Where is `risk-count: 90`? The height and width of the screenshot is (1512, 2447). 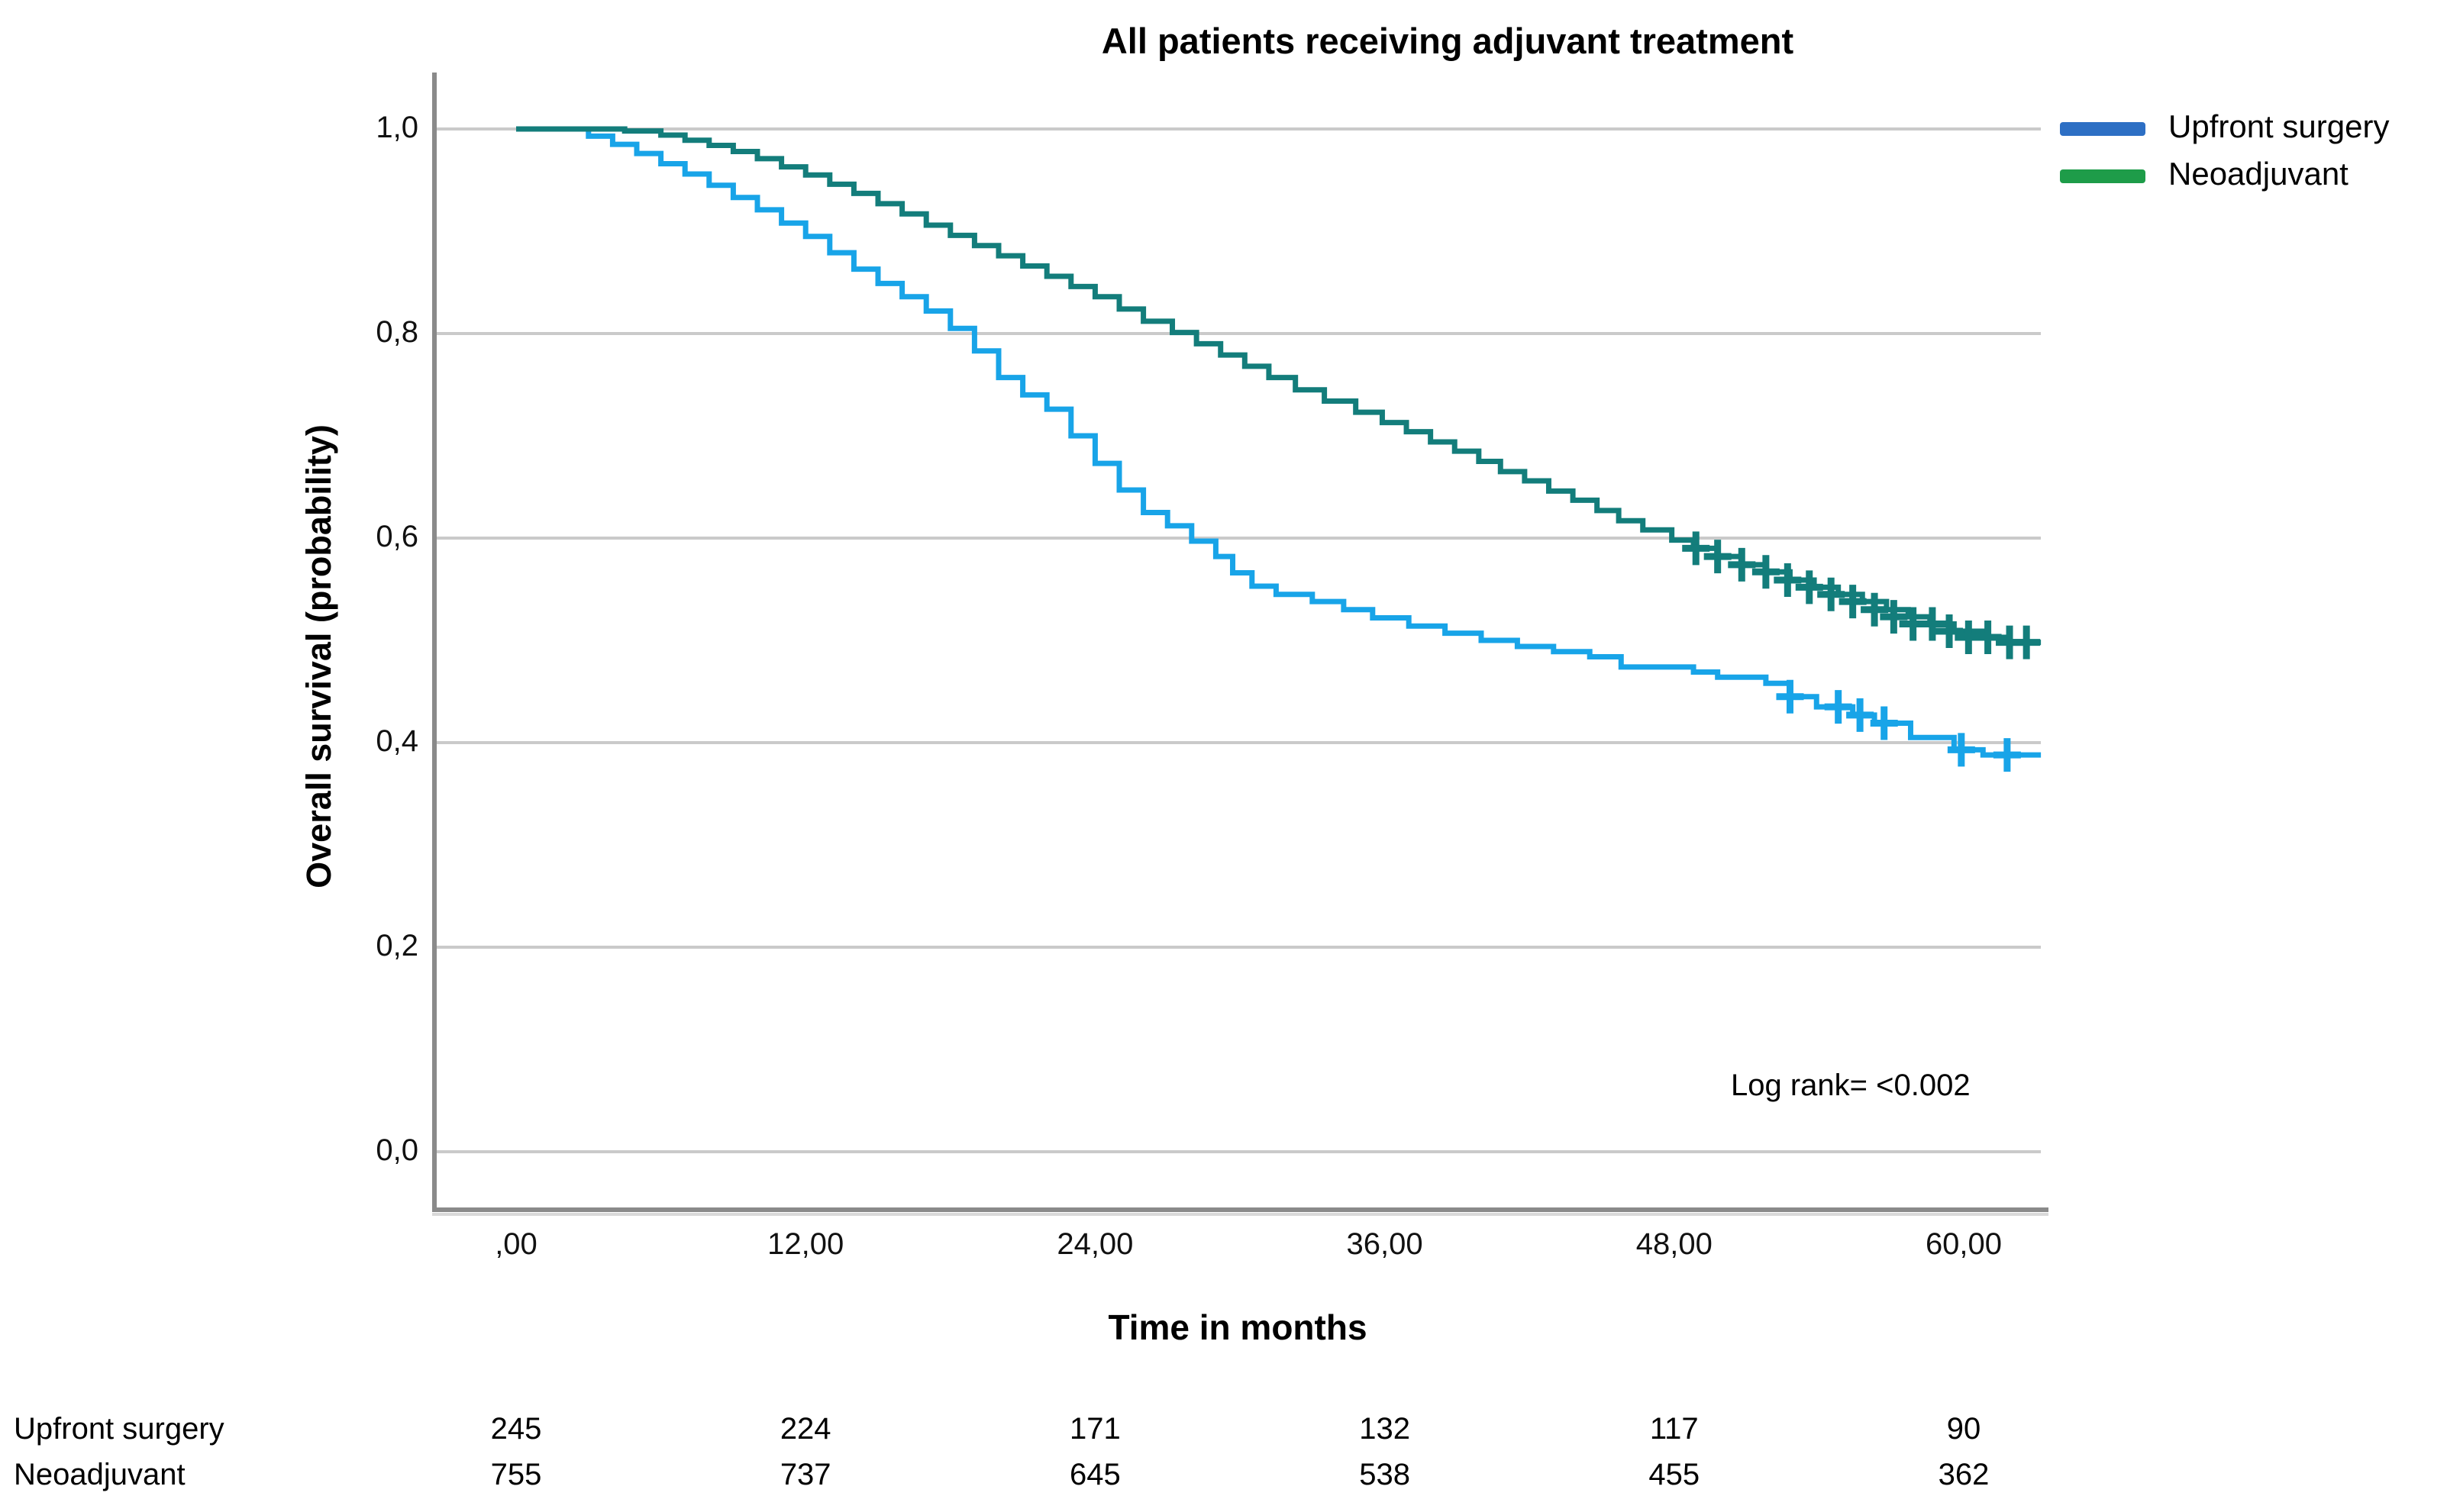
risk-count: 90 is located at coordinates (1963, 1429).